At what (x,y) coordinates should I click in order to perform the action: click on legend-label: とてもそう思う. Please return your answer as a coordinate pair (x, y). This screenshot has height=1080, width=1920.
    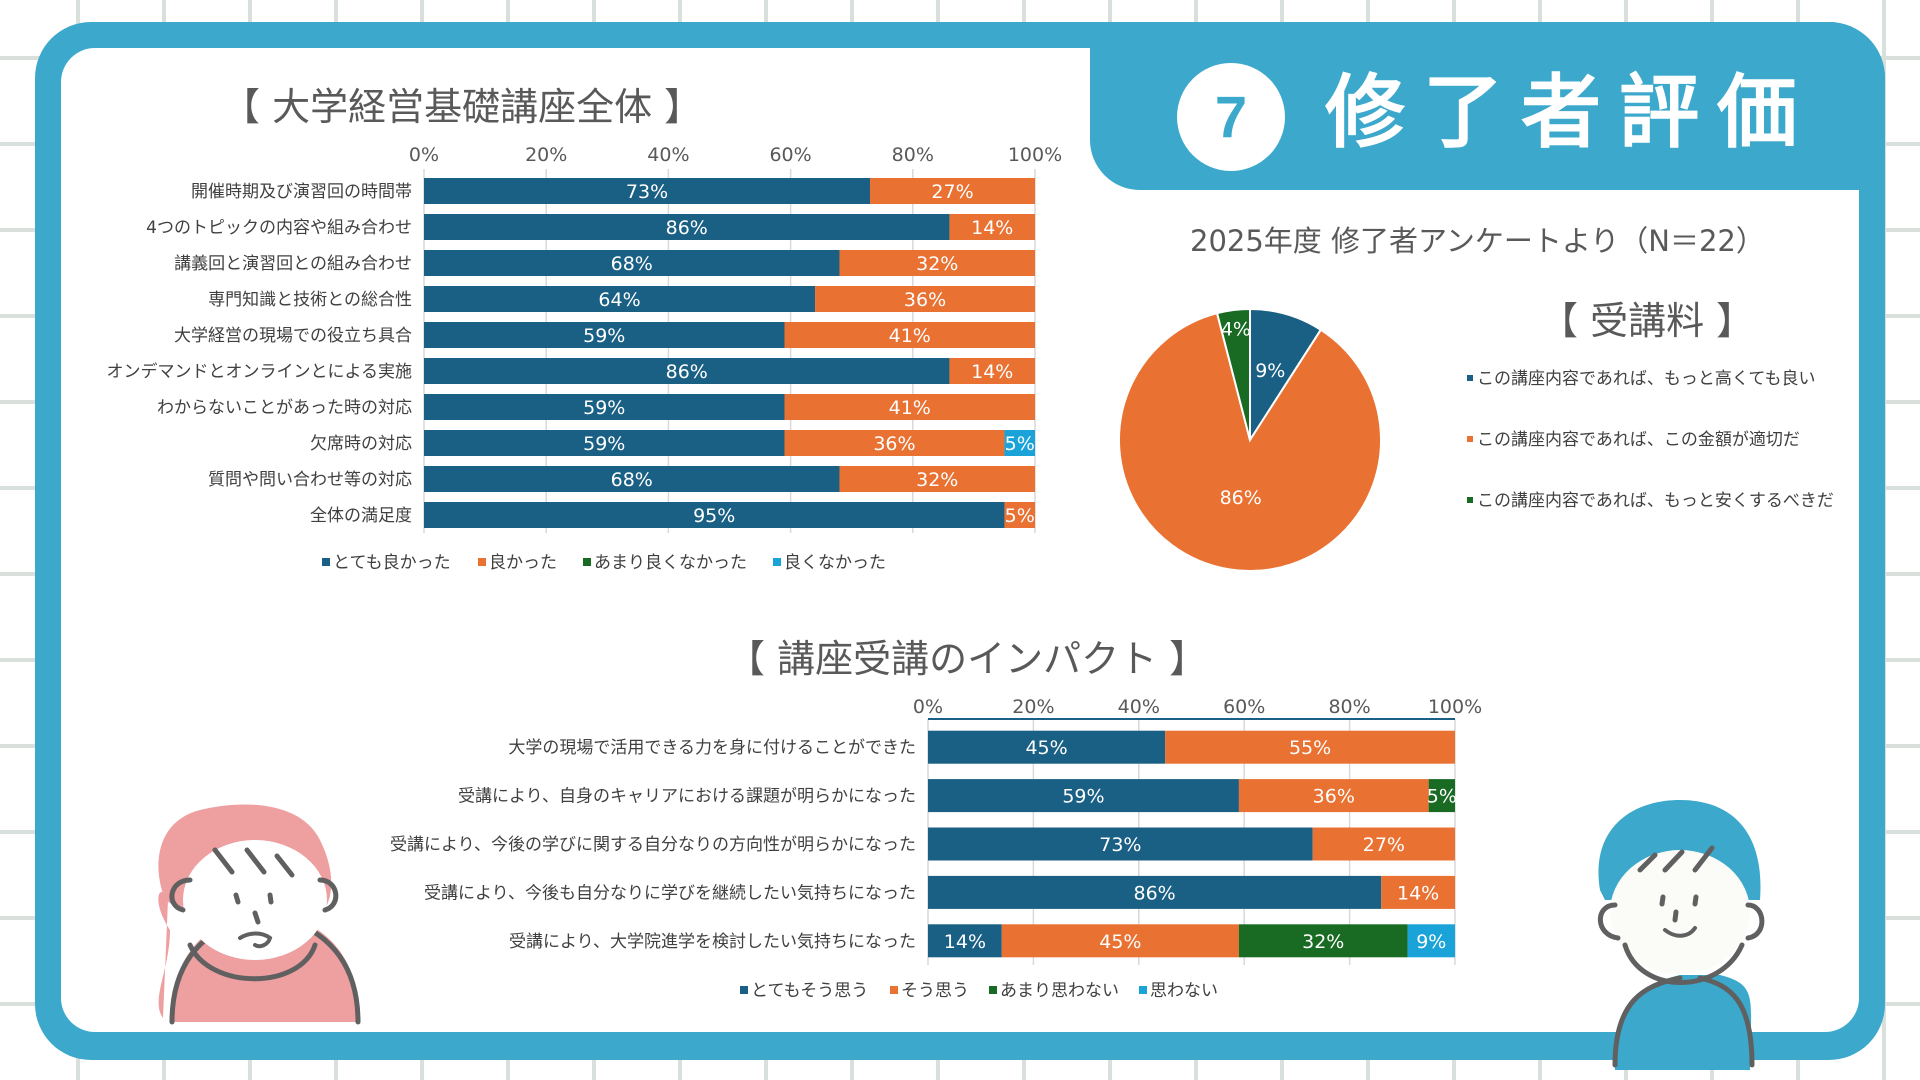
    Looking at the image, I should click on (809, 991).